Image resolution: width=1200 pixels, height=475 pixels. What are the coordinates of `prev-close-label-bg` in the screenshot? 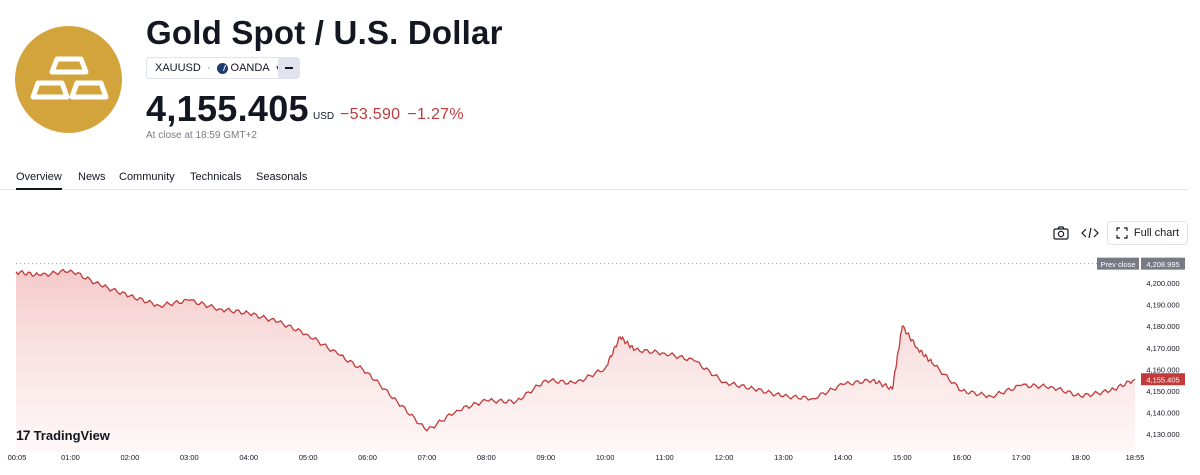 It's located at (1118, 263).